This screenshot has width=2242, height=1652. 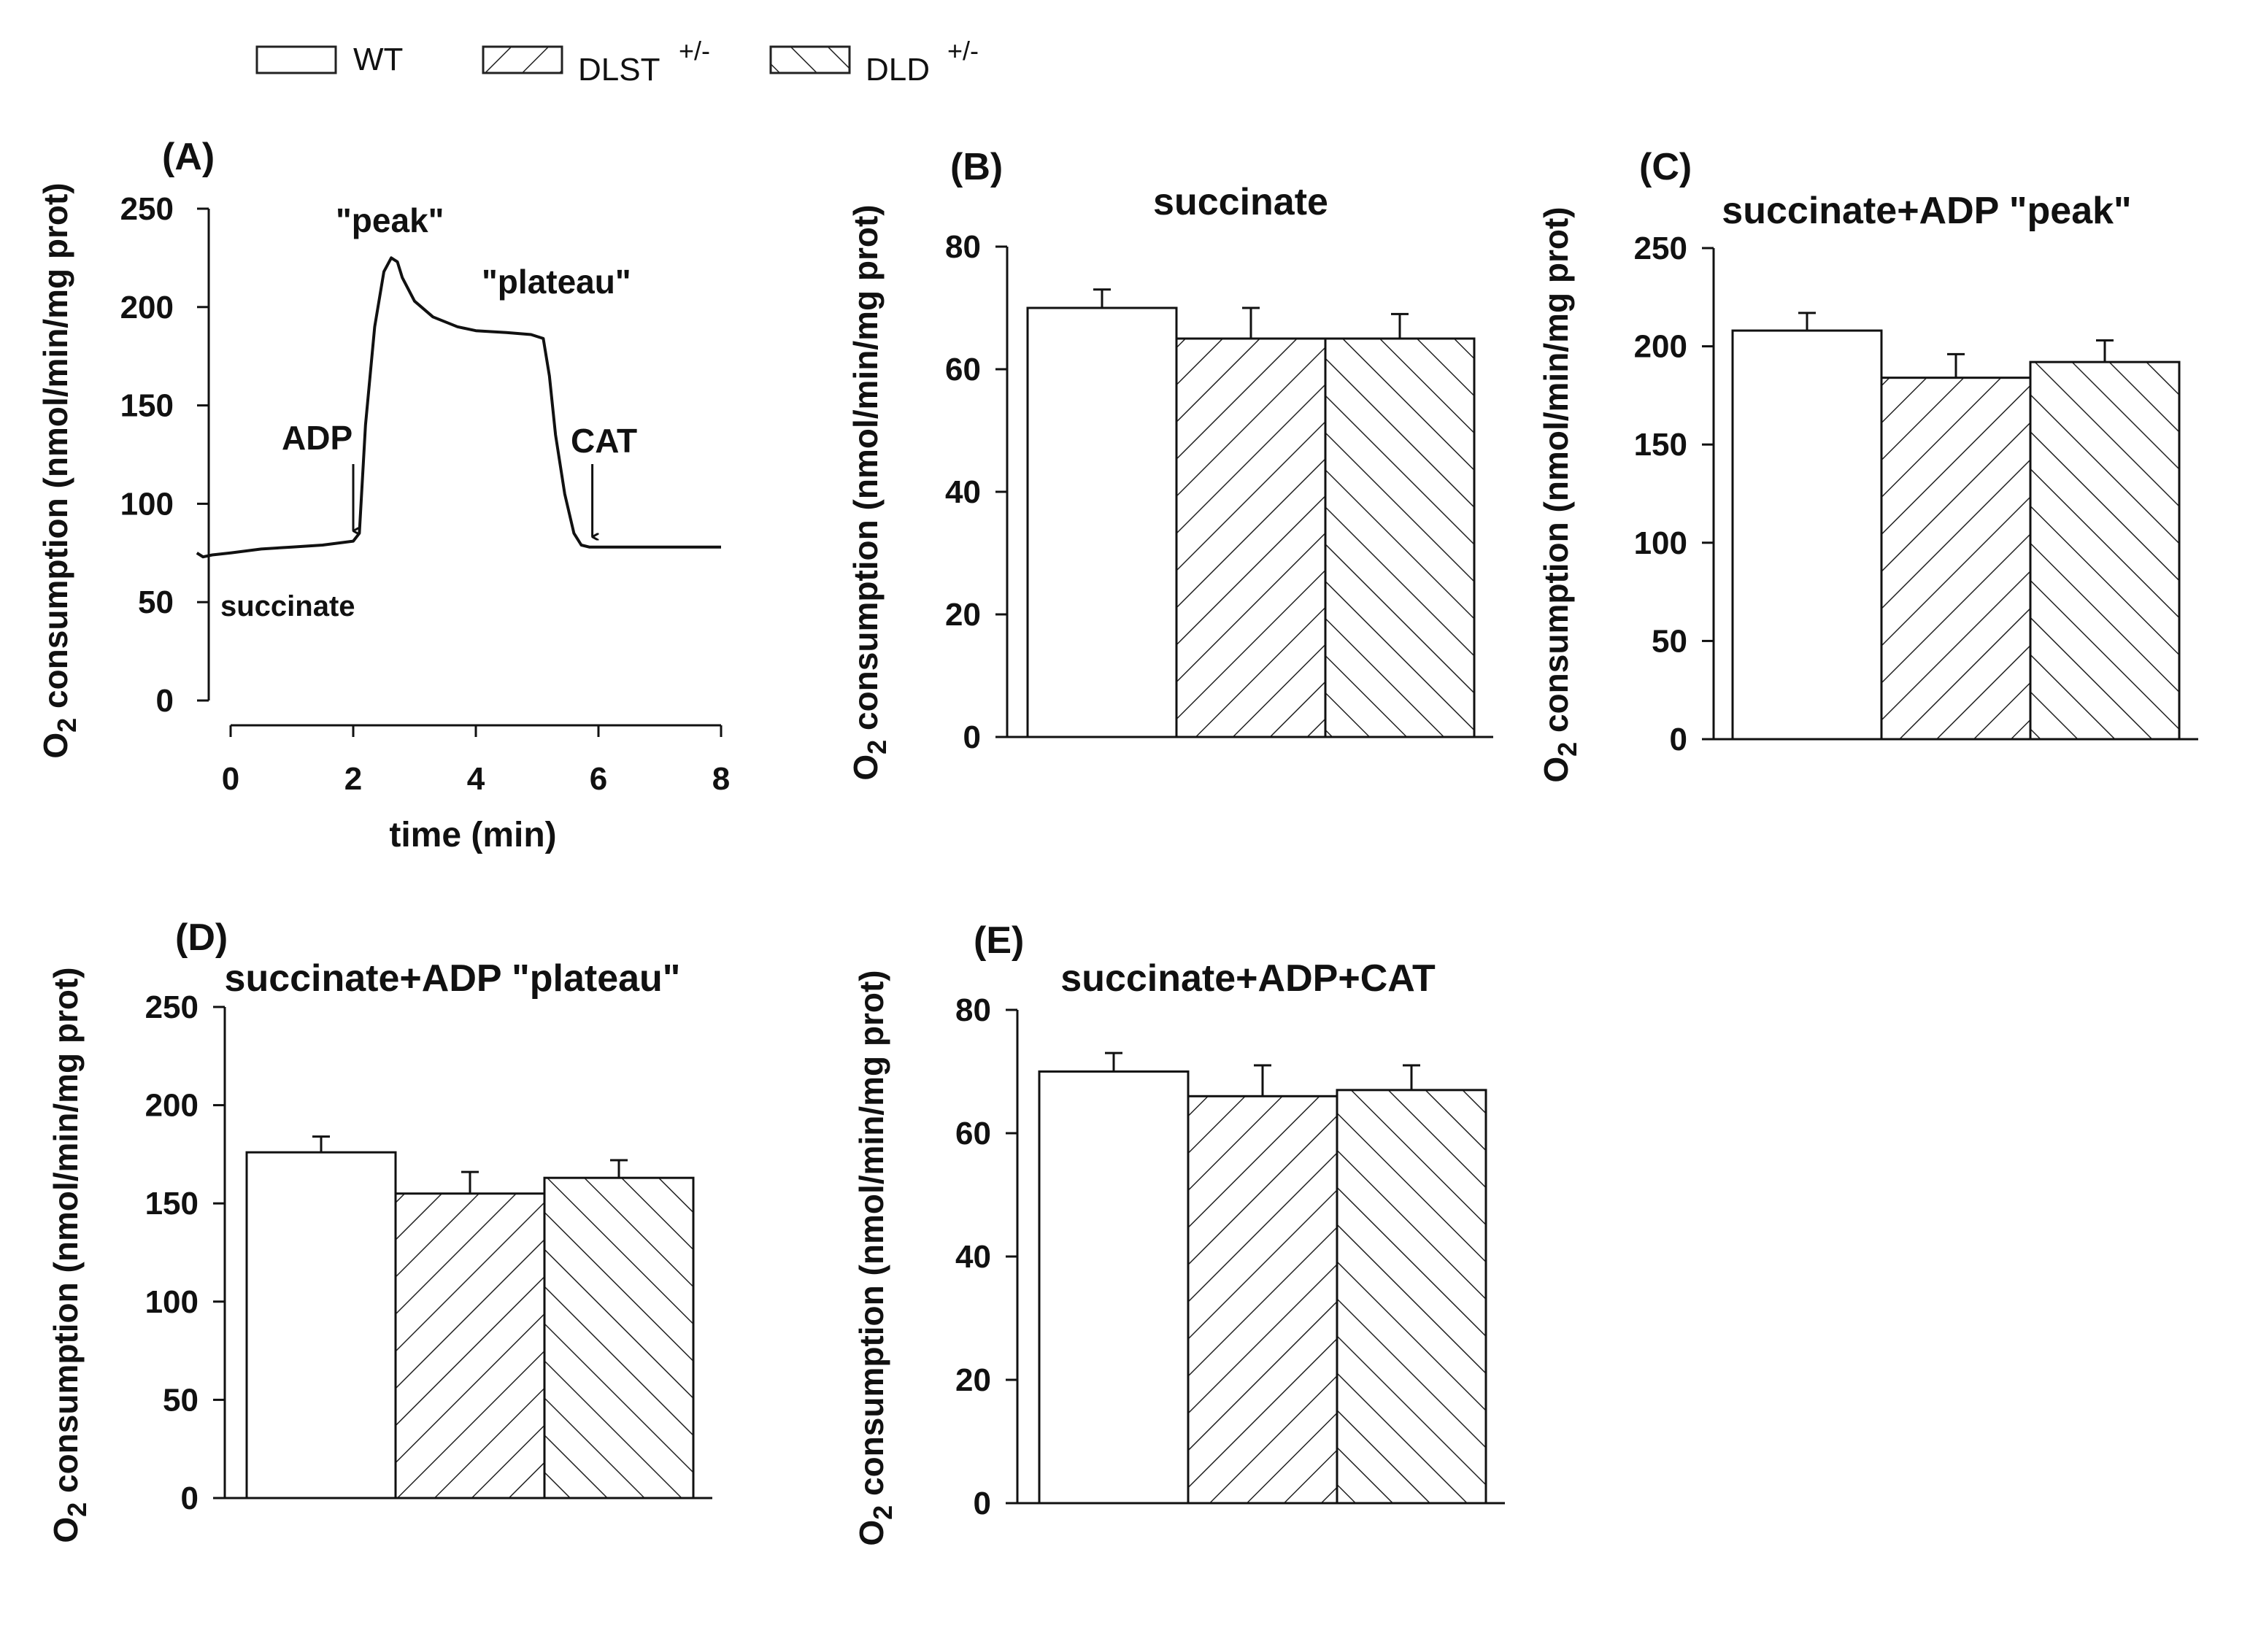 I want to click on panel-letter-B: (B), so click(x=976, y=167).